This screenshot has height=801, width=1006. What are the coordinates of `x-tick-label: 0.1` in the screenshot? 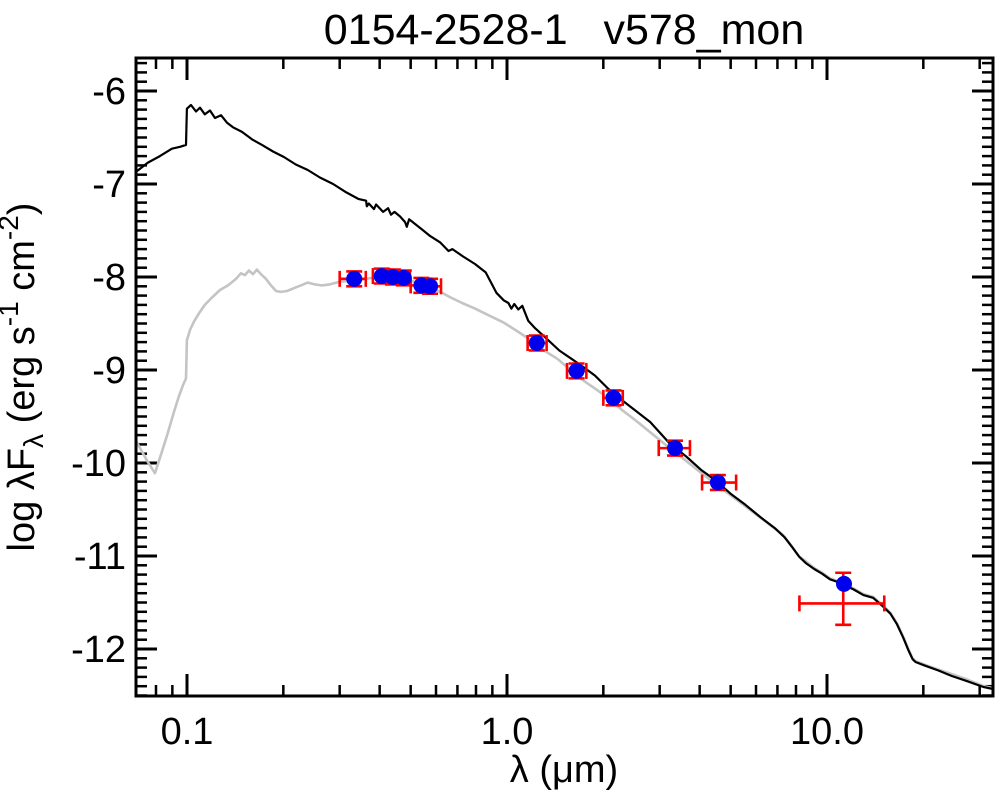 It's located at (187, 732).